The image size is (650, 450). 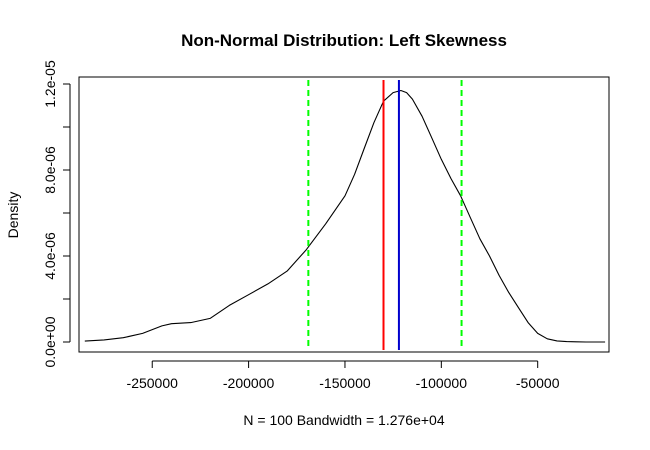 I want to click on y-axis: 0.0e+00 4.0e-06 8.0e-06 1.2e-05, so click(x=56, y=214).